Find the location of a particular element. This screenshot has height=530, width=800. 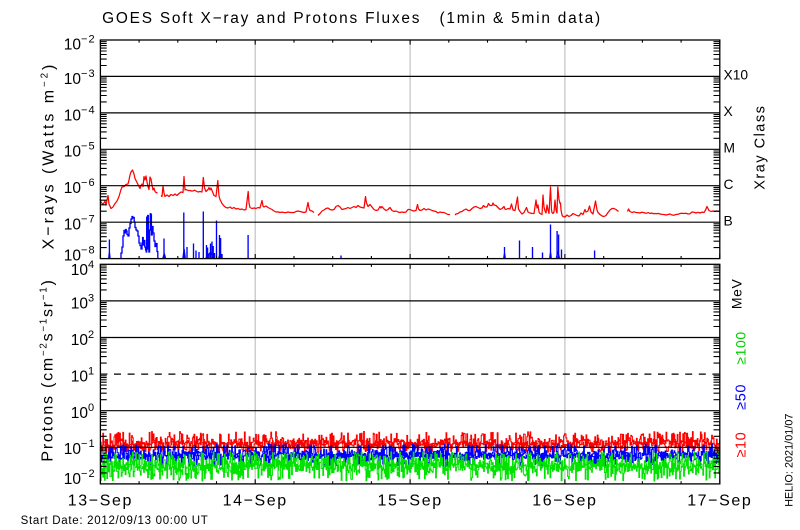

svg-text: HELIO: 2021/01/07 is located at coordinates (790, 460).